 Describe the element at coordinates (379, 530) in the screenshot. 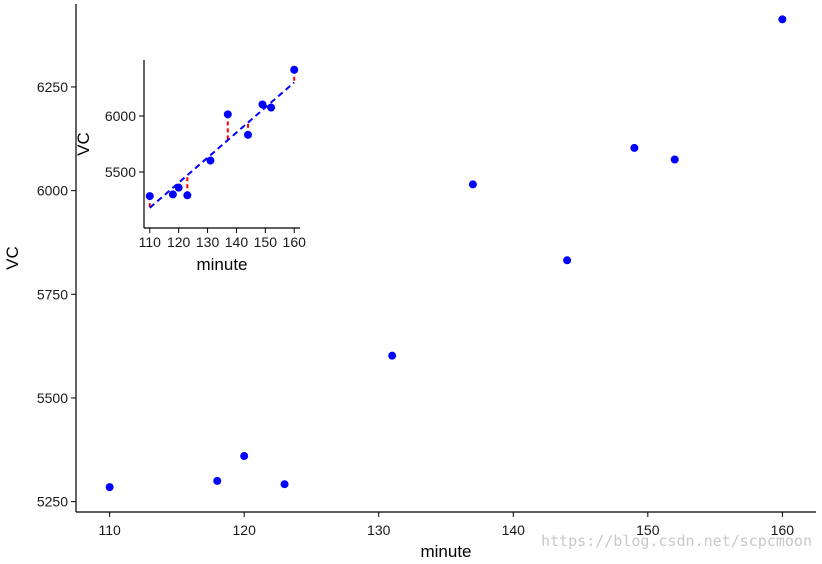

I see `main-x-tick-label: 130` at that location.